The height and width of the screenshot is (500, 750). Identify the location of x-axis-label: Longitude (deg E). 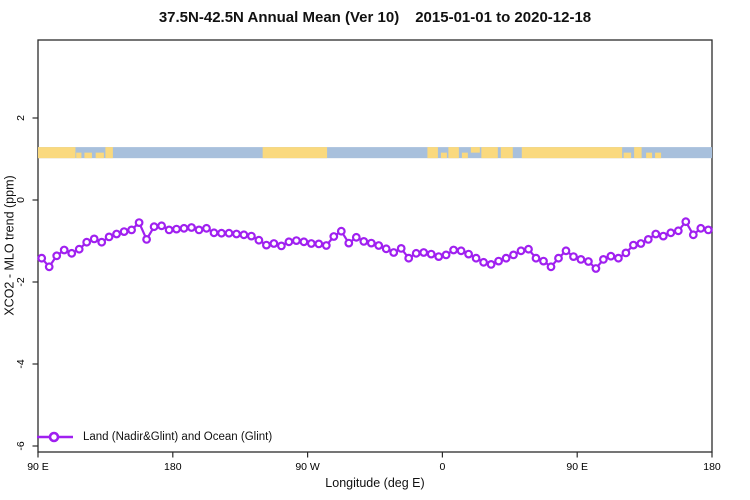
(375, 483).